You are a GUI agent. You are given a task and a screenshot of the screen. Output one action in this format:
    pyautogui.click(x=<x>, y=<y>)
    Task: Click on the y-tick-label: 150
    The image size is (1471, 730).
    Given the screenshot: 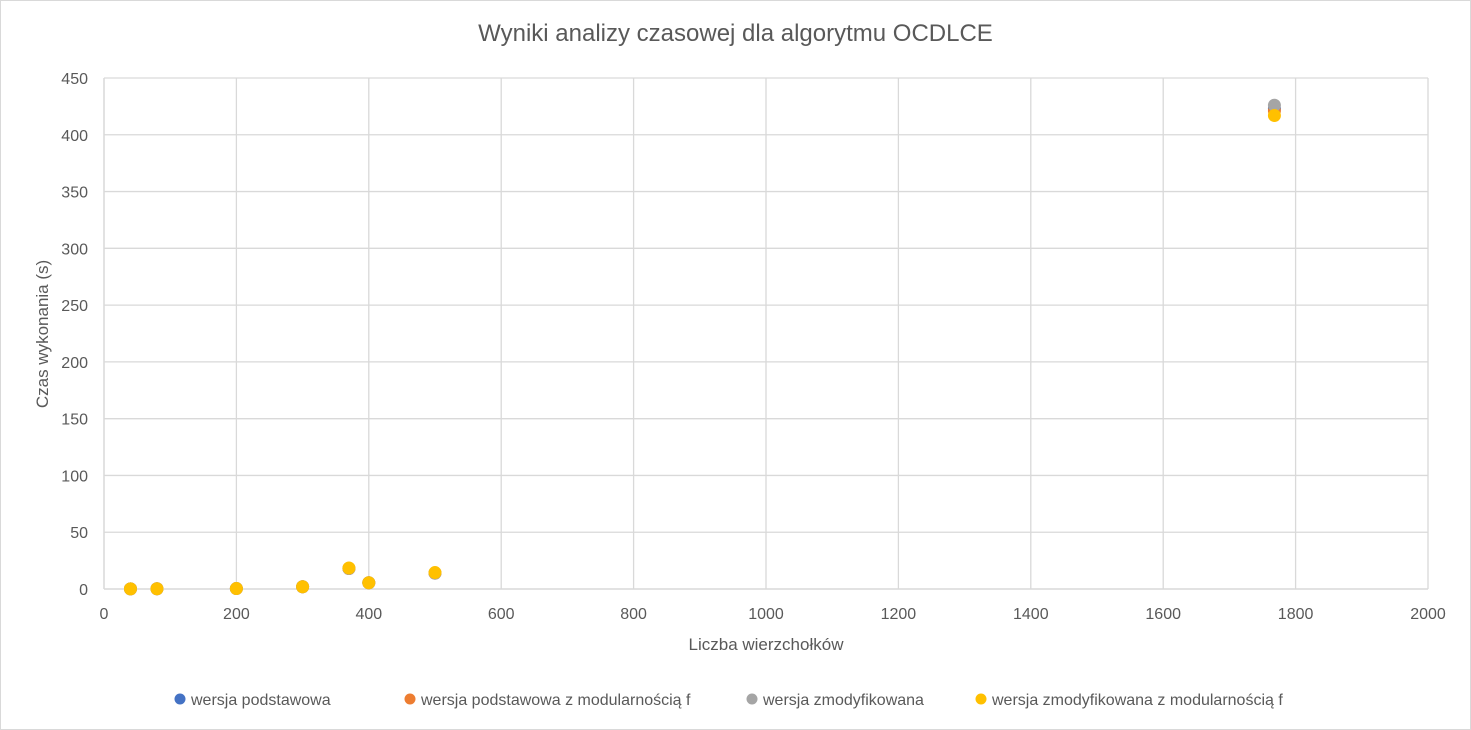 What is the action you would take?
    pyautogui.click(x=74, y=420)
    